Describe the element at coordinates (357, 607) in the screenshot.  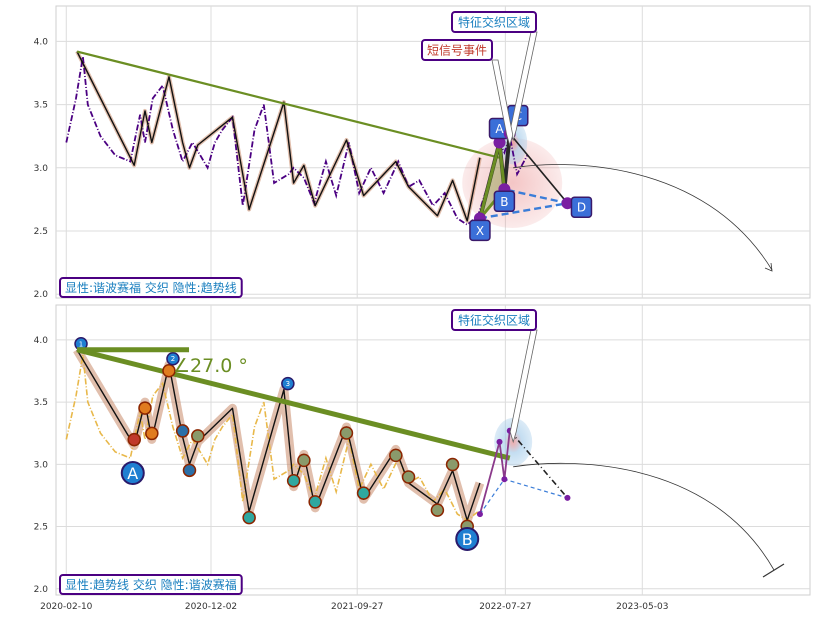
I see `x-tick-label: 2021-09-27` at that location.